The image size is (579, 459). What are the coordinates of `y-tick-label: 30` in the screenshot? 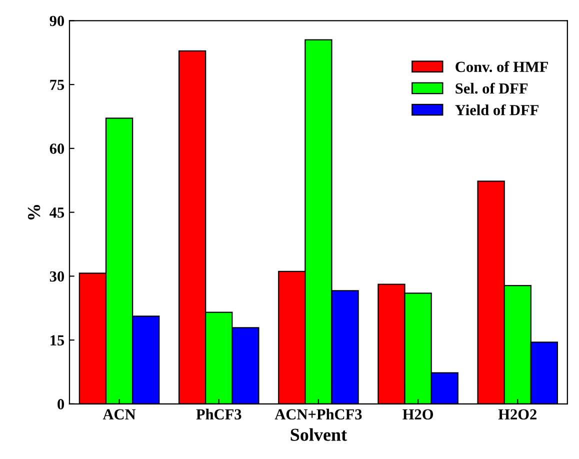 It's located at (57, 276).